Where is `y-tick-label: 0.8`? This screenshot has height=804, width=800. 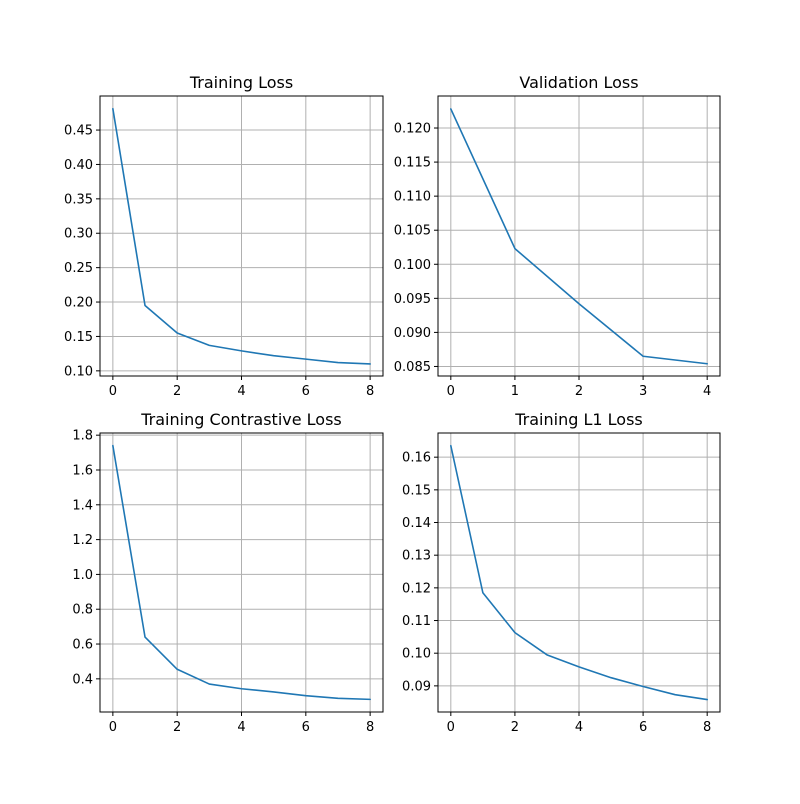 y-tick-label: 0.8 is located at coordinates (82, 610).